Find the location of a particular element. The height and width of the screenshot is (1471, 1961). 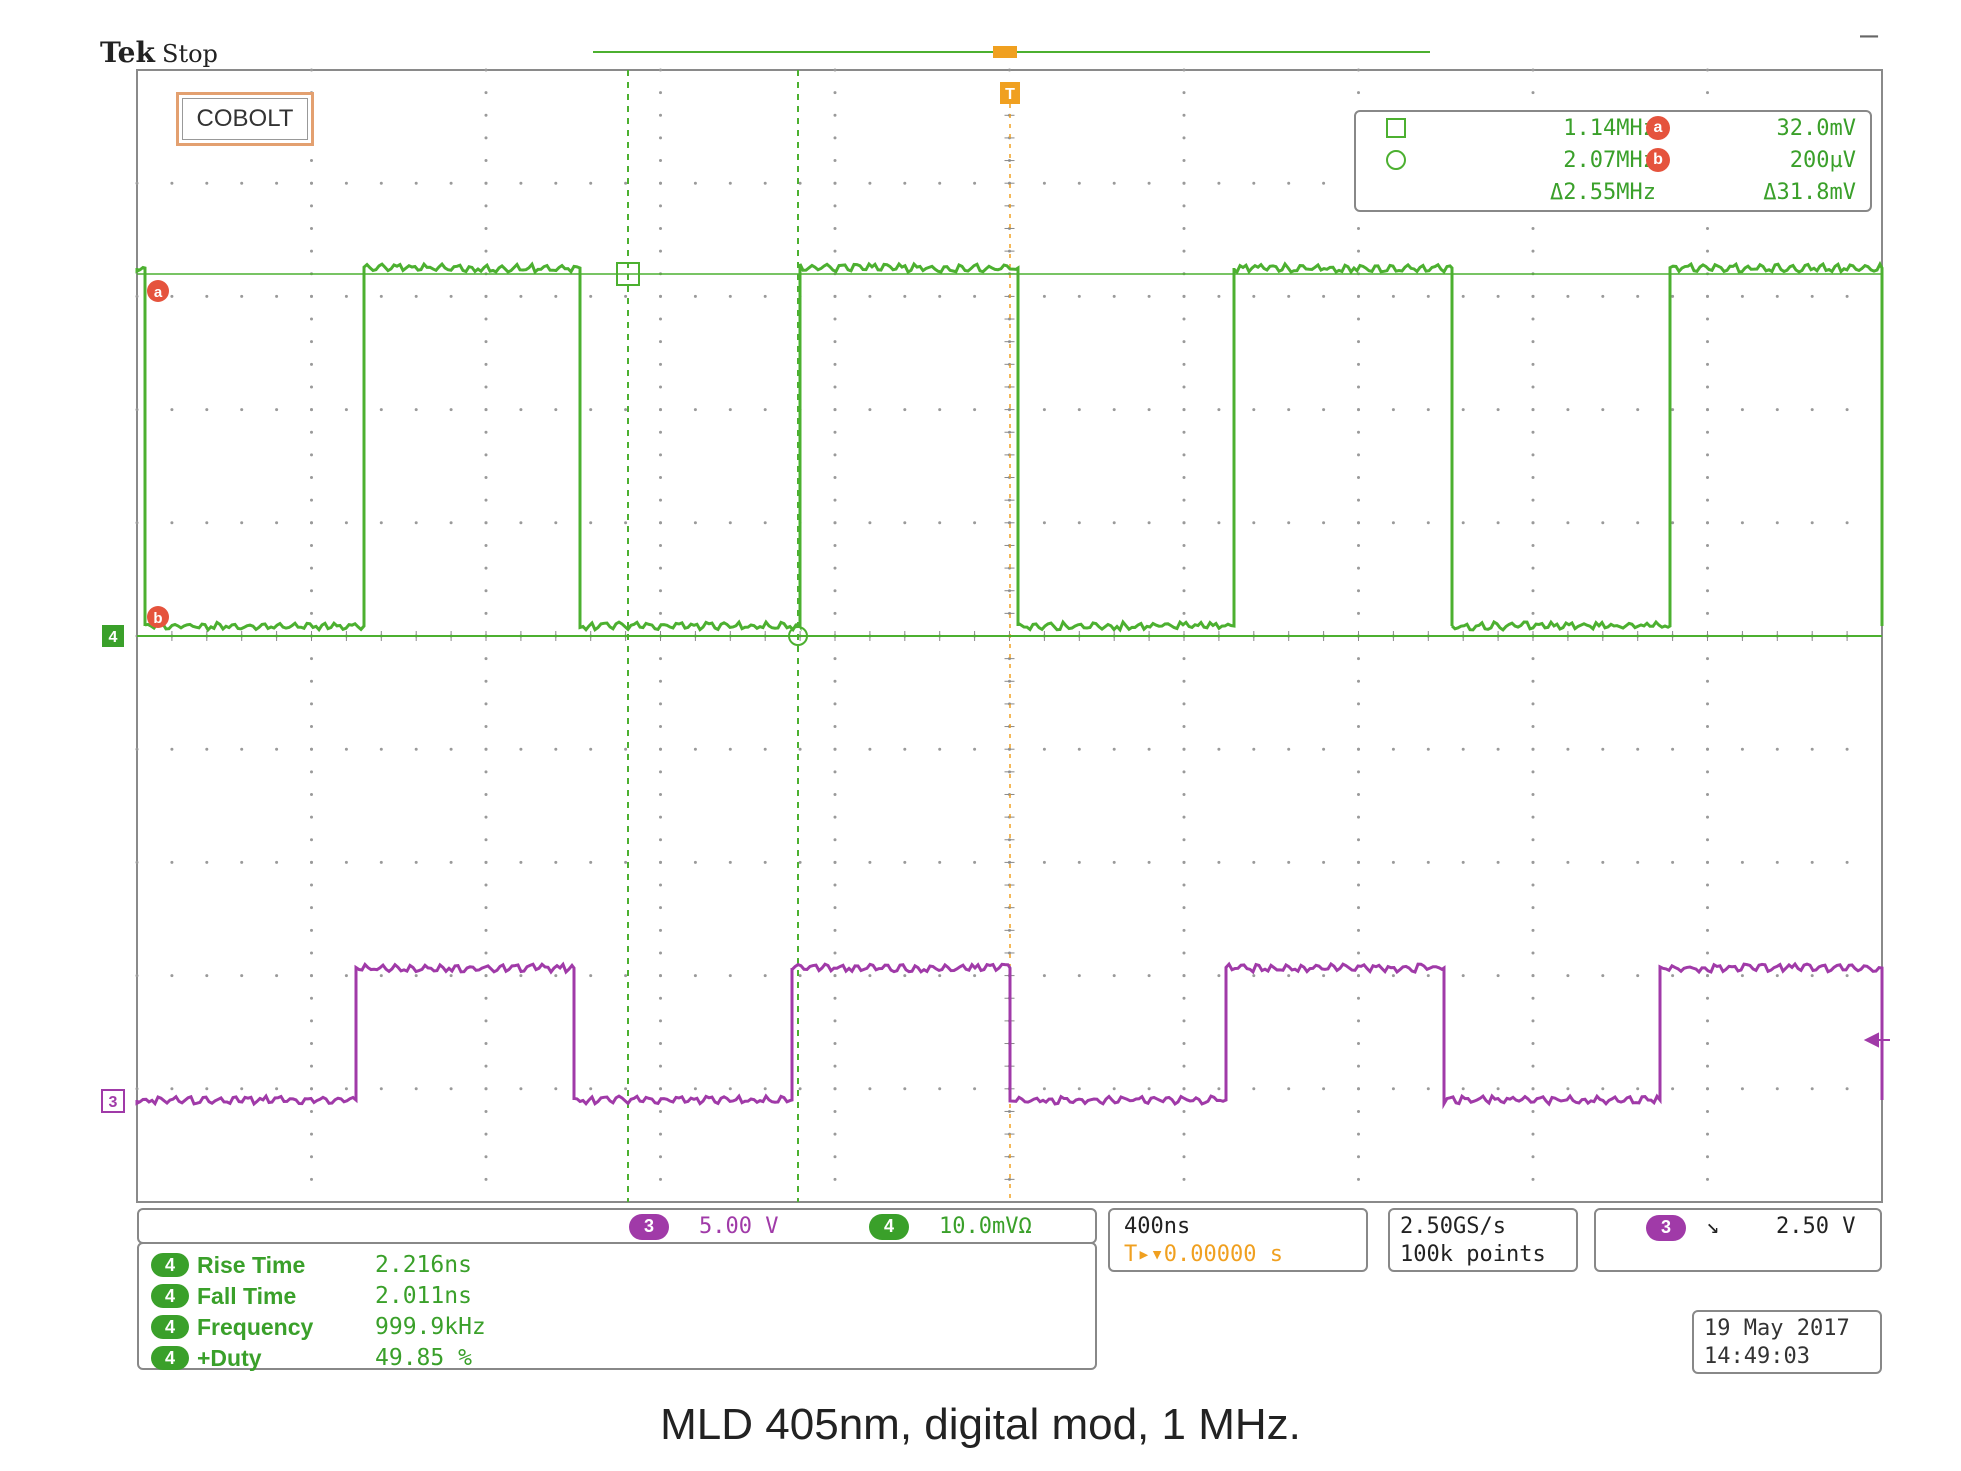

cursor-a-icon: a is located at coordinates (1658, 128).